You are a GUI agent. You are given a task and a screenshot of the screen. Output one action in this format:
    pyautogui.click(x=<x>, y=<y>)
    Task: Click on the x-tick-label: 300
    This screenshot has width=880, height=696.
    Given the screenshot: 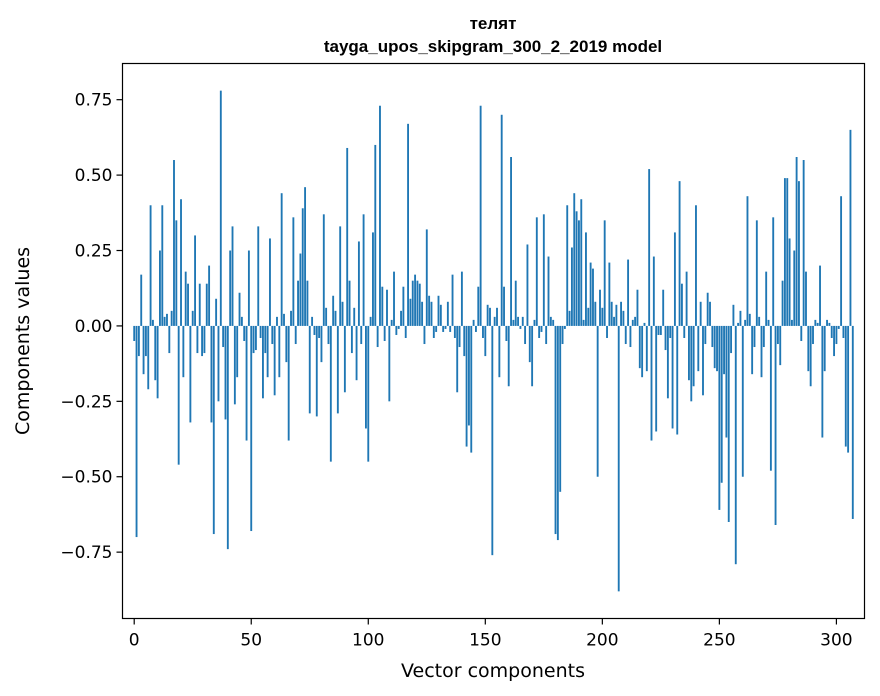 What is the action you would take?
    pyautogui.click(x=836, y=641)
    